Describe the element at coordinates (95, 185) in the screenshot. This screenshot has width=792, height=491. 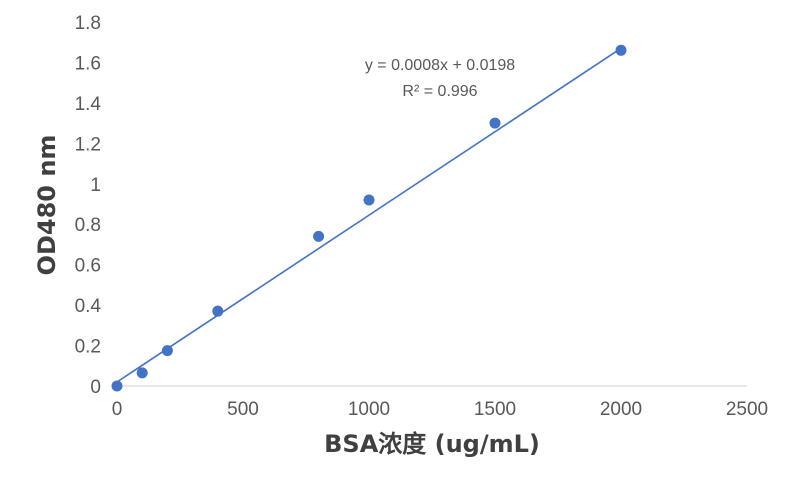
I see `y-tick-label: 1` at that location.